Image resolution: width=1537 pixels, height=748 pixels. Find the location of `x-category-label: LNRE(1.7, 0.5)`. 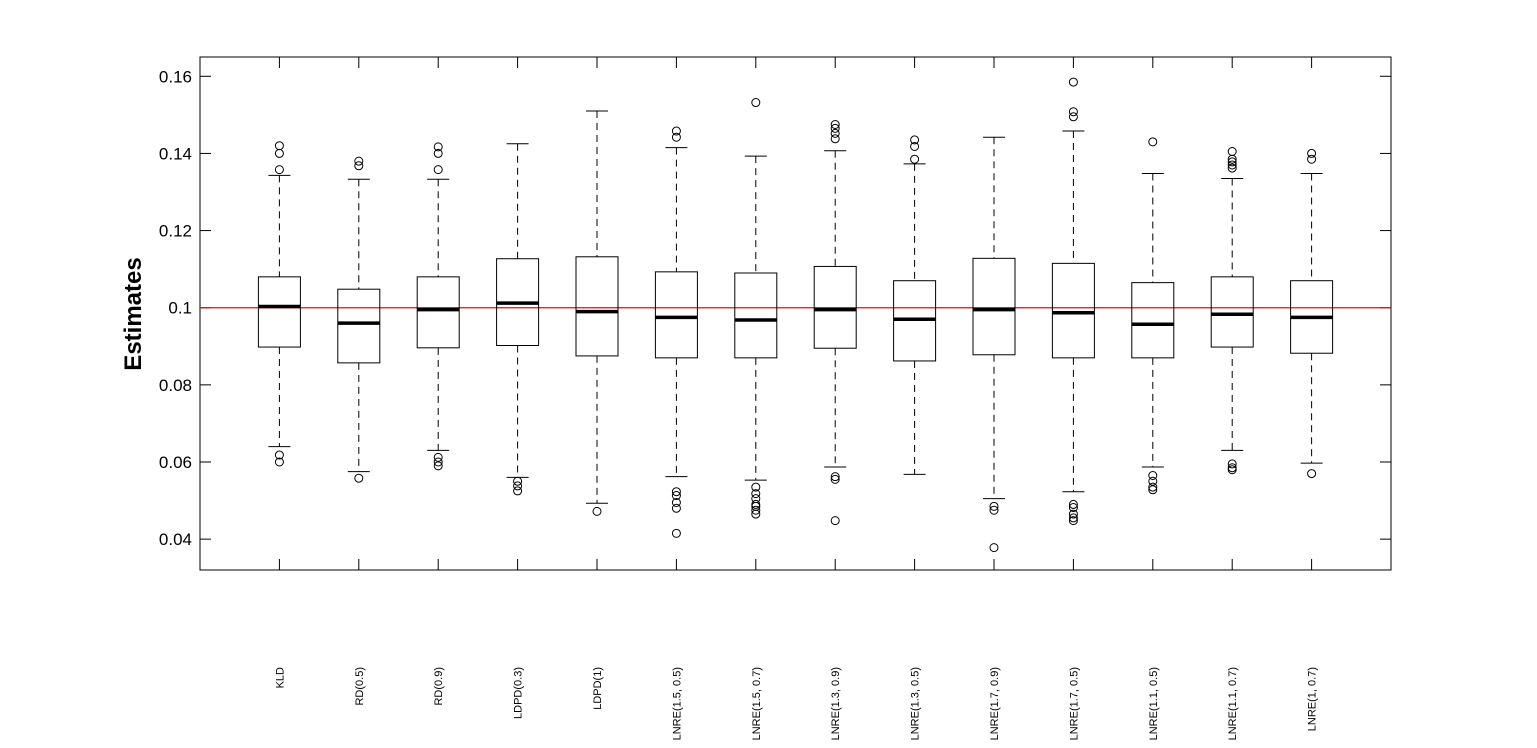

x-category-label: LNRE(1.7, 0.5) is located at coordinates (1074, 703).